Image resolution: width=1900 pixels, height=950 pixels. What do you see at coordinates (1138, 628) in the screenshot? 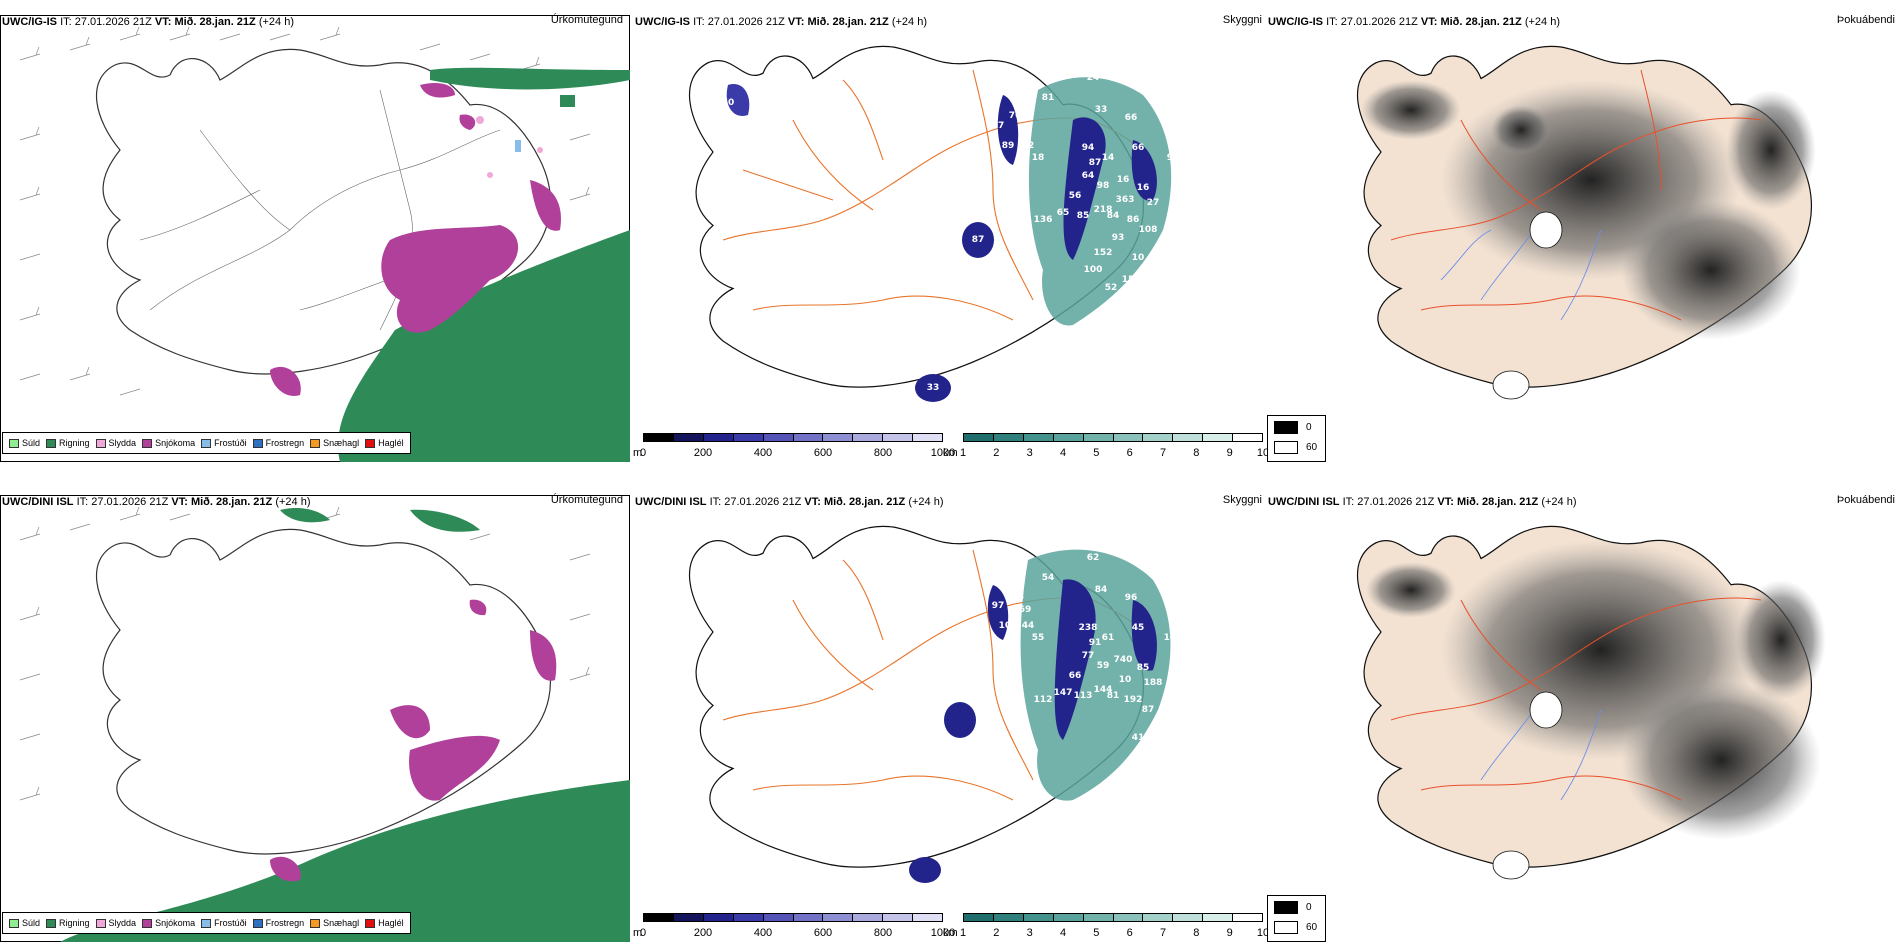
I see `visibility-value-label: 45` at bounding box center [1138, 628].